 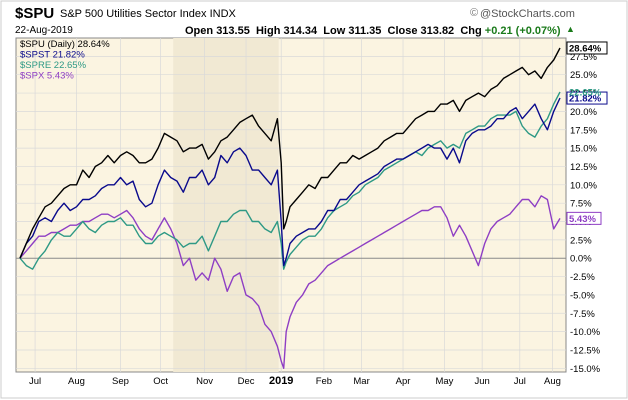 What do you see at coordinates (583, 57) in the screenshot?
I see `y-tick-label: 27.5%` at bounding box center [583, 57].